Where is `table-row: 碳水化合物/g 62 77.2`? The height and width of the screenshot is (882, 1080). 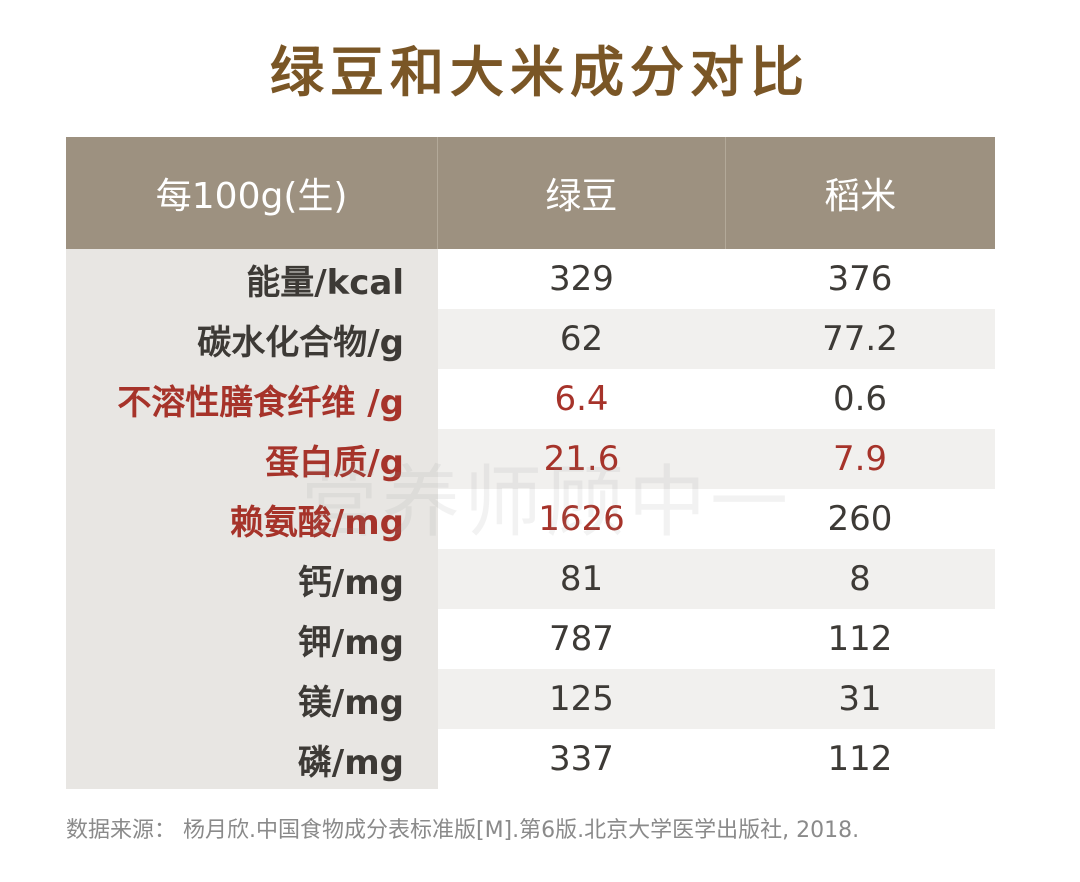 table-row: 碳水化合物/g 62 77.2 is located at coordinates (530, 339).